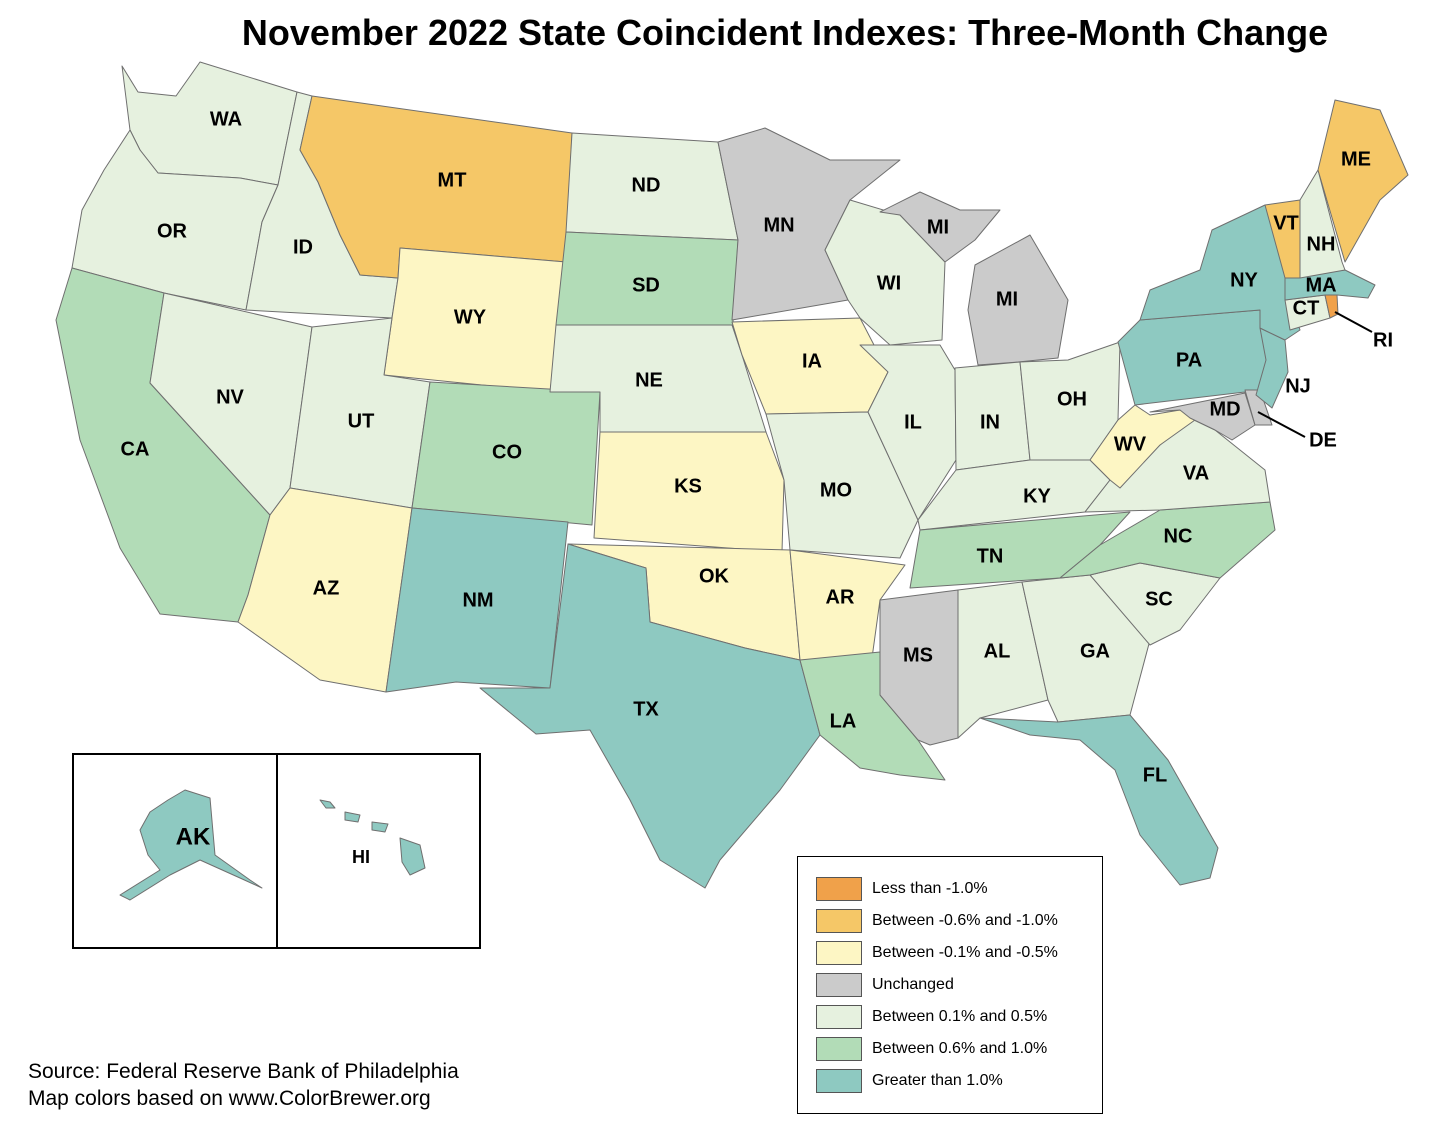 The height and width of the screenshot is (1122, 1456). I want to click on label-nm: NM, so click(477, 600).